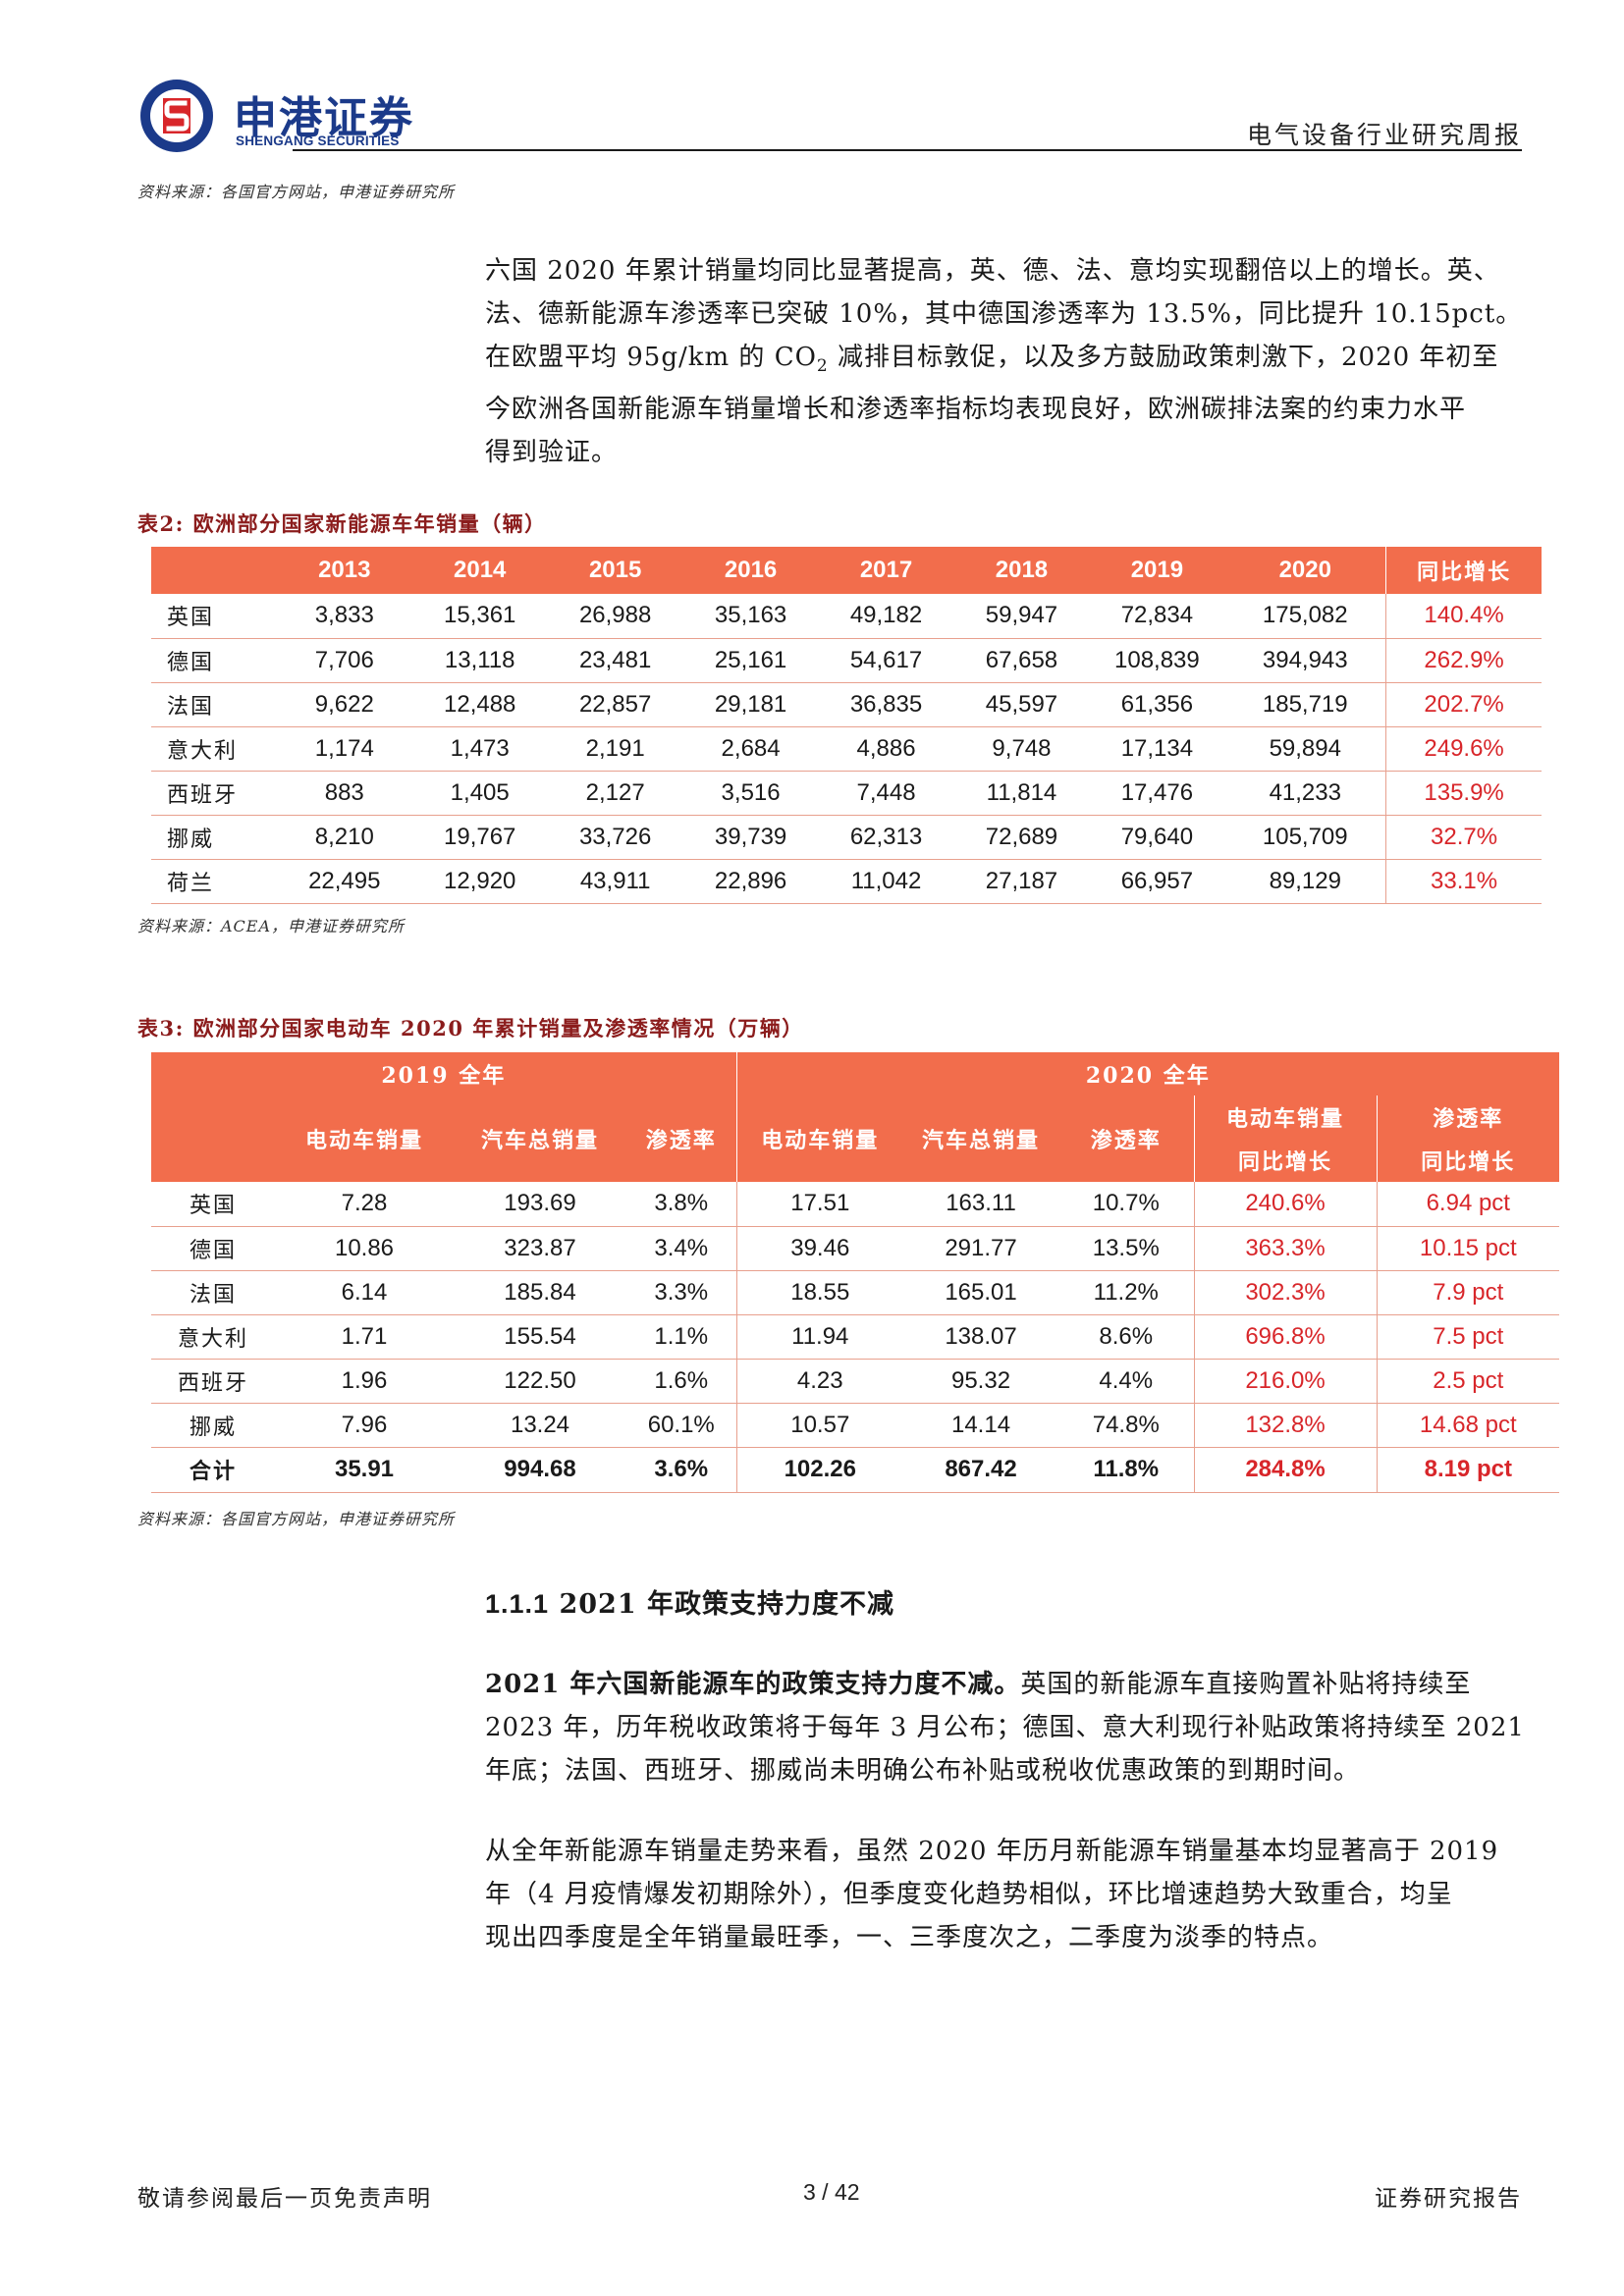 The height and width of the screenshot is (2296, 1624). Describe the element at coordinates (296, 1519) in the screenshot. I see `table3-source-note: 资料来源：各国官方网站，申港证券研究所` at that location.